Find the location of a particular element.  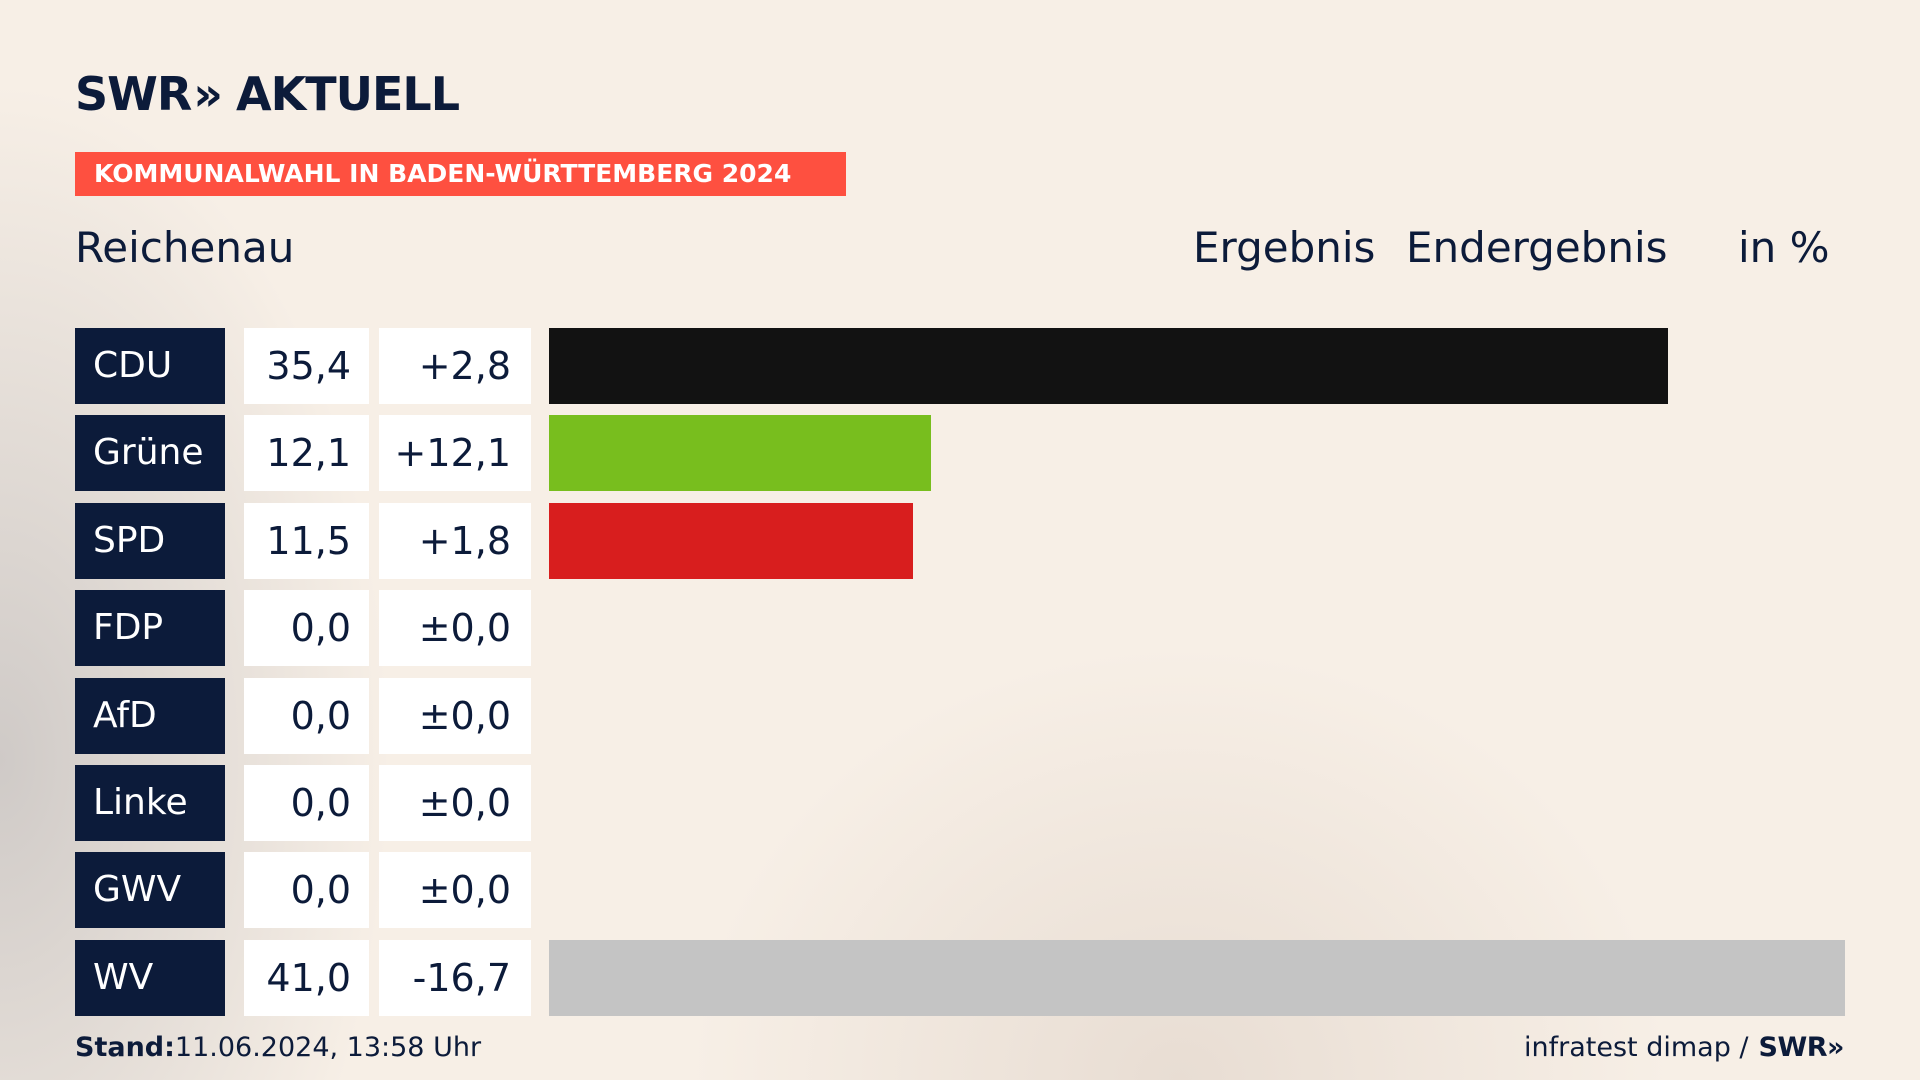

party-label: WV is located at coordinates (150, 977).